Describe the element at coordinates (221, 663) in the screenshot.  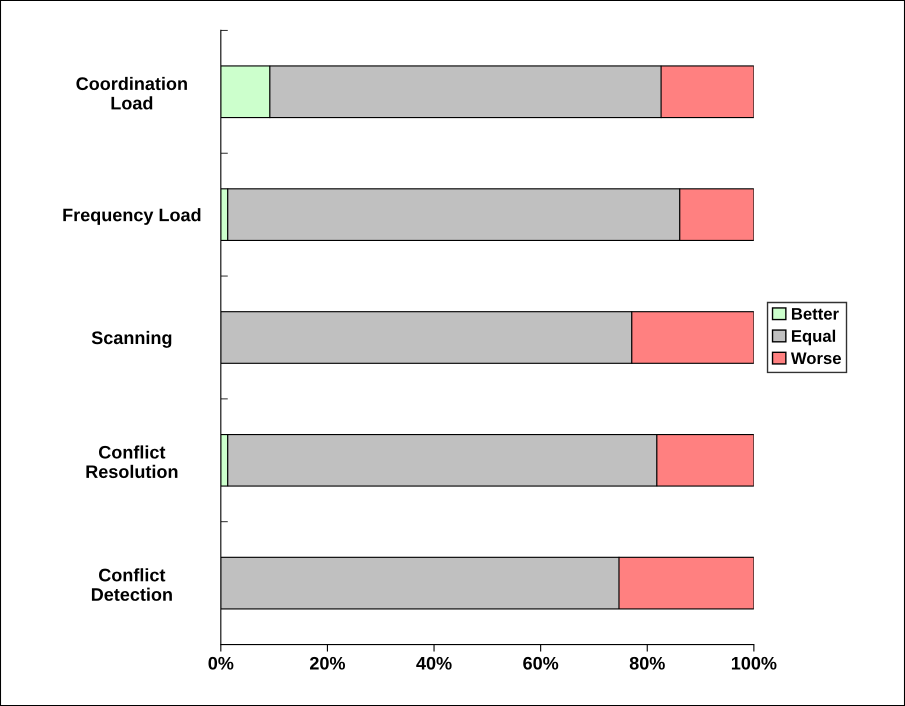
I see `x-tick-label: 0%` at that location.